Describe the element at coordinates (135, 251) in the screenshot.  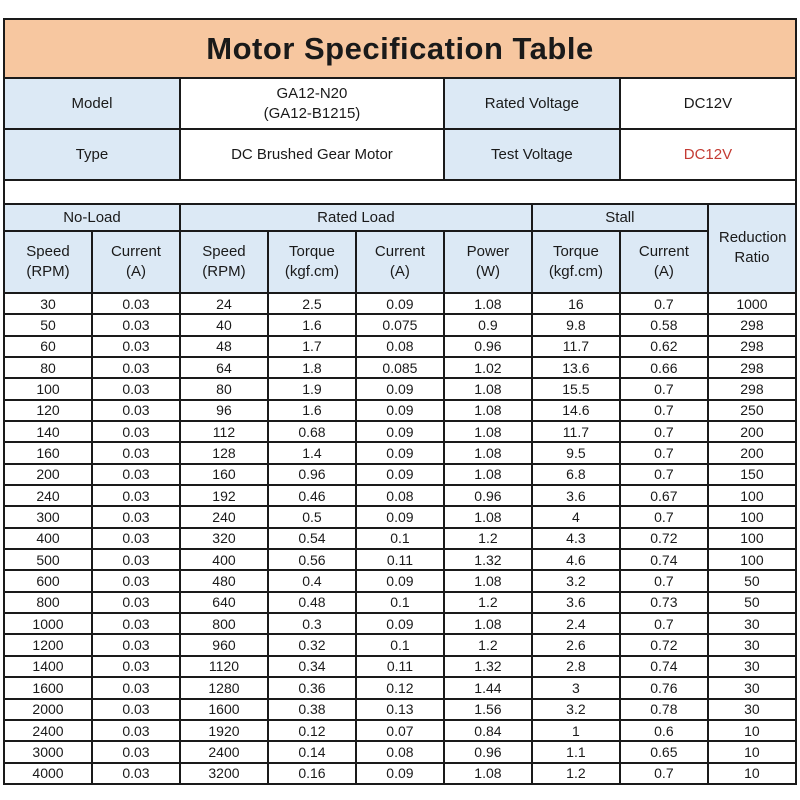
I see `subheader-top: Current` at that location.